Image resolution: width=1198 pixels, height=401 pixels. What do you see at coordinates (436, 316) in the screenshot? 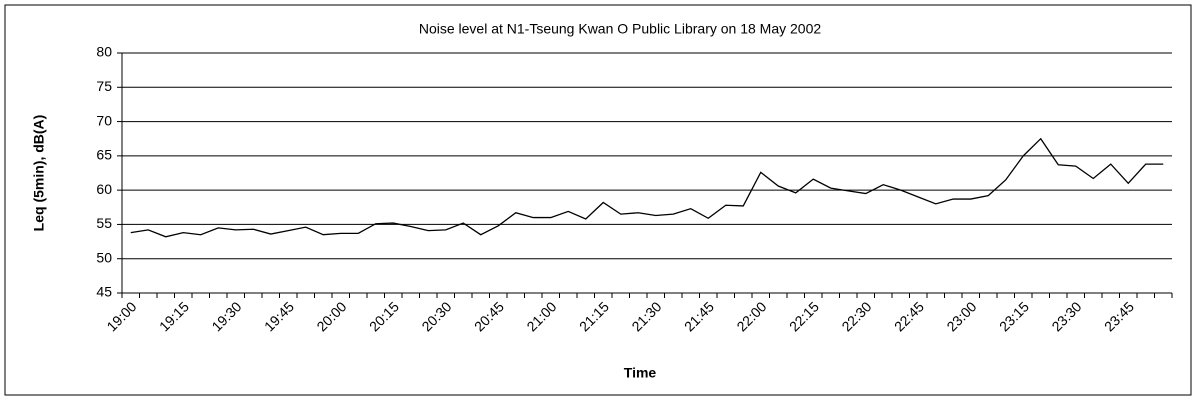
I see `x-tick-label: 20:30` at bounding box center [436, 316].